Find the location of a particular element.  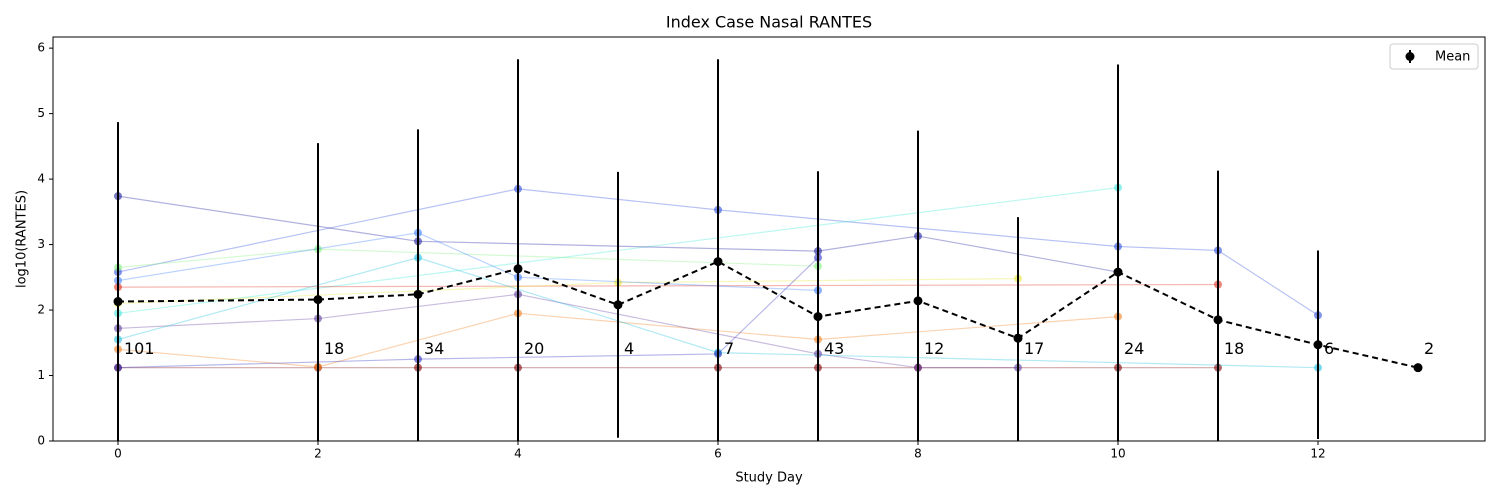

y-axis-label: log10(RANTES) is located at coordinates (22, 239).